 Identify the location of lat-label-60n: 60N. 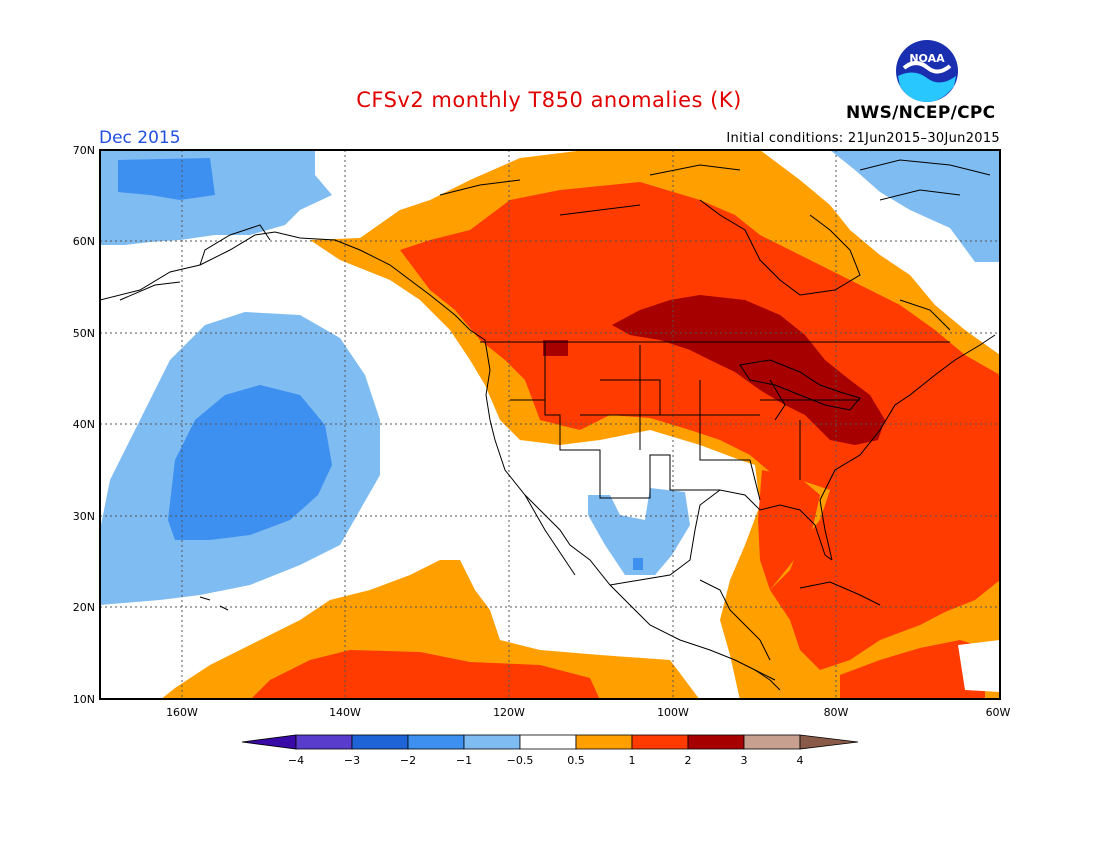
(84, 241).